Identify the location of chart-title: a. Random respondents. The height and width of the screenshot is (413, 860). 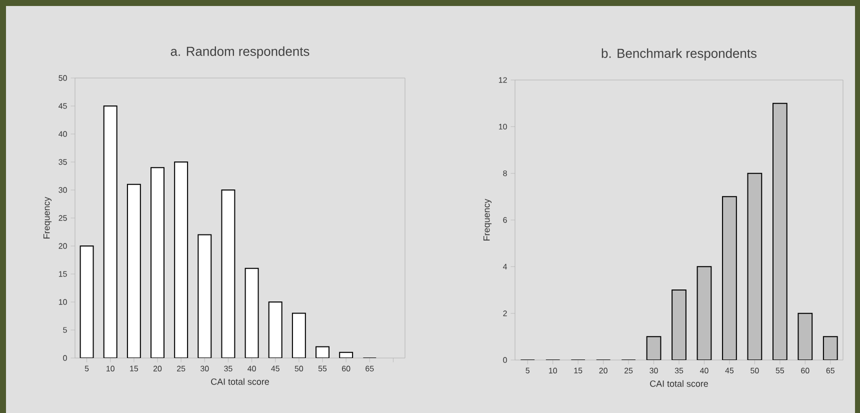
(240, 52).